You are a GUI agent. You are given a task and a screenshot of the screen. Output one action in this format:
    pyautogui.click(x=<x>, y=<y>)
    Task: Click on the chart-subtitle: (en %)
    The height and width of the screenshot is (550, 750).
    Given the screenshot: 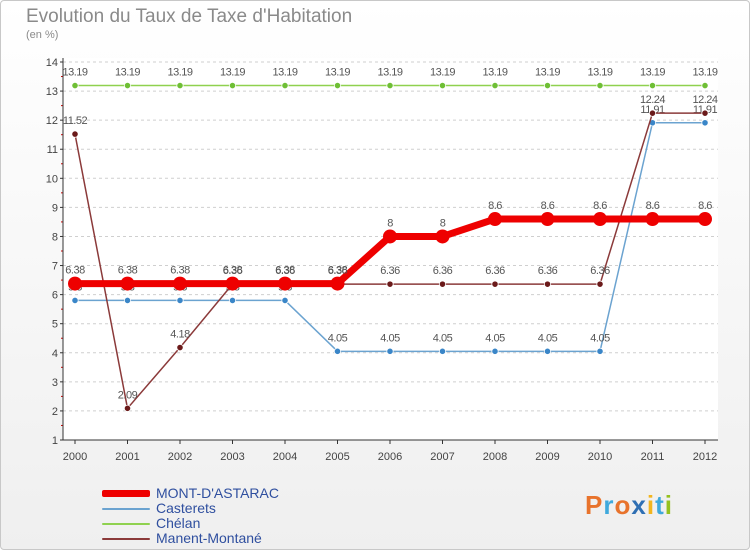 What is the action you would take?
    pyautogui.click(x=42, y=35)
    